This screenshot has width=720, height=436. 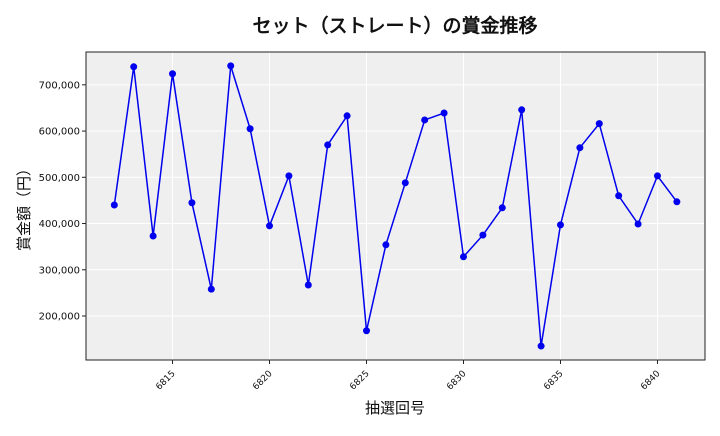 What do you see at coordinates (59, 224) in the screenshot?
I see `y-tick-label: 400,000` at bounding box center [59, 224].